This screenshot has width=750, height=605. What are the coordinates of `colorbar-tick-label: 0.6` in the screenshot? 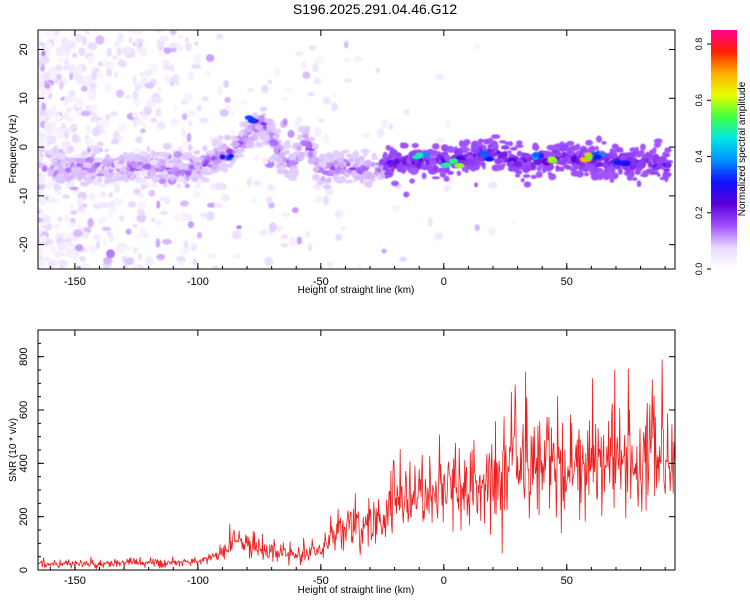 It's located at (699, 100).